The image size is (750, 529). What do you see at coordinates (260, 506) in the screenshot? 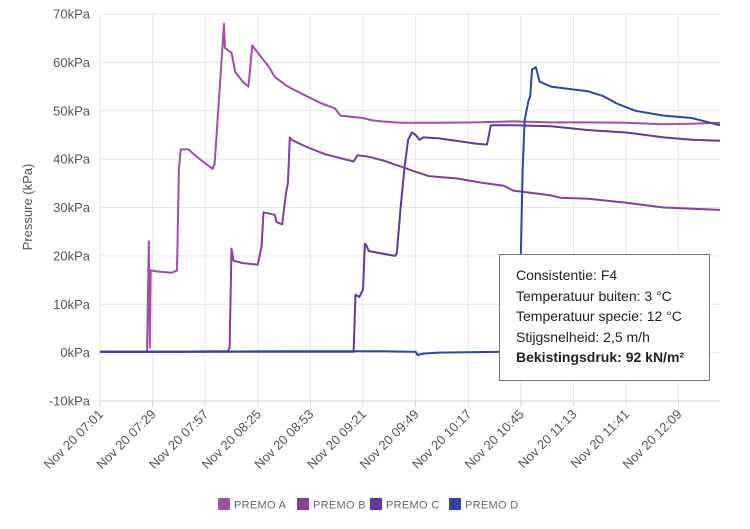
I see `legend-label: PREMO A` at bounding box center [260, 506].